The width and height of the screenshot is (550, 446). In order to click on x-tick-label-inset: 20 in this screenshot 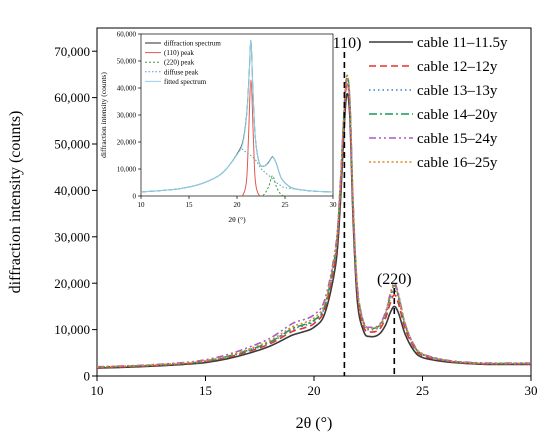, I will do `click(238, 205)`.